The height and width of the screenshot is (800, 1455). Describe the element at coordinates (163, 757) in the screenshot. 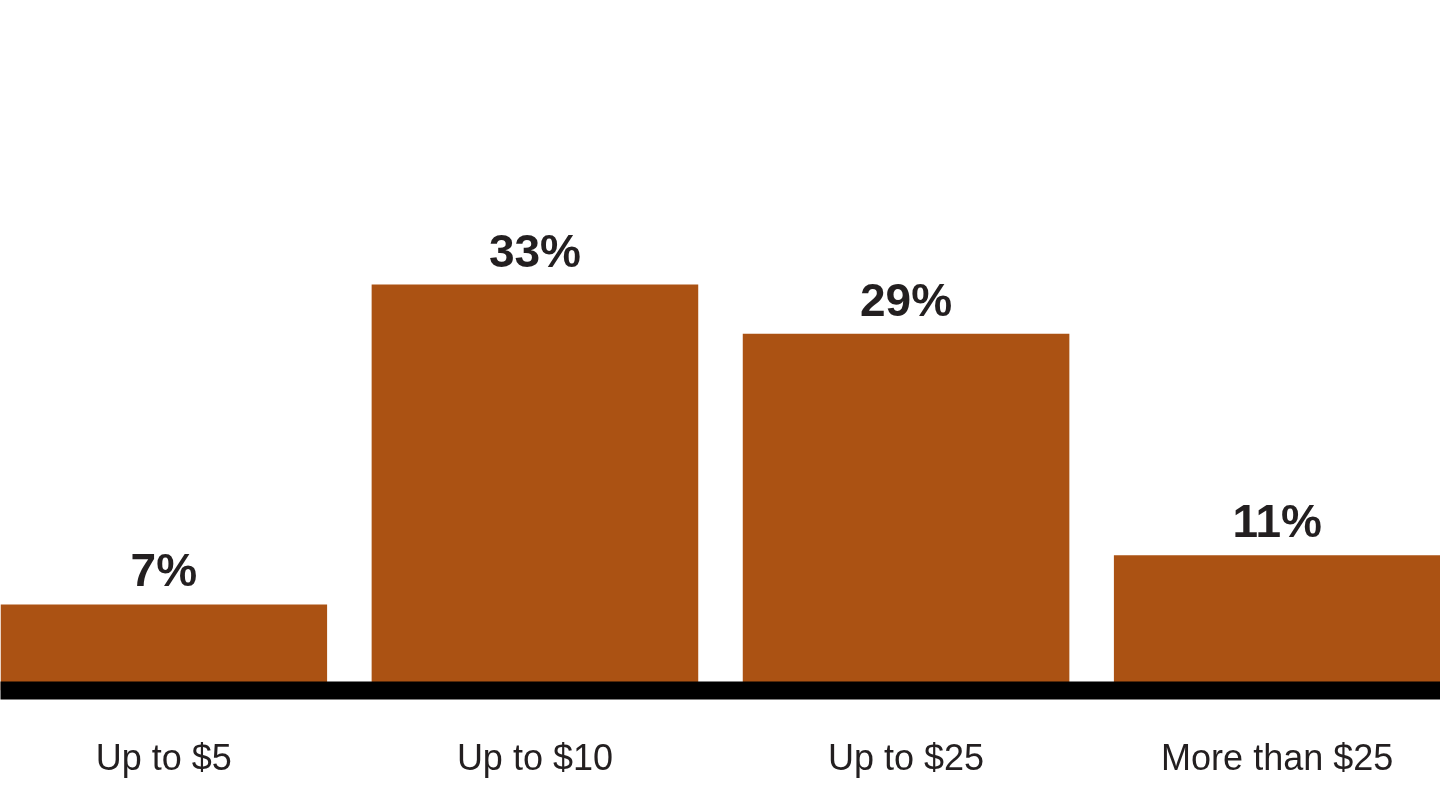

I see `x-tick-label: Up to $5` at that location.